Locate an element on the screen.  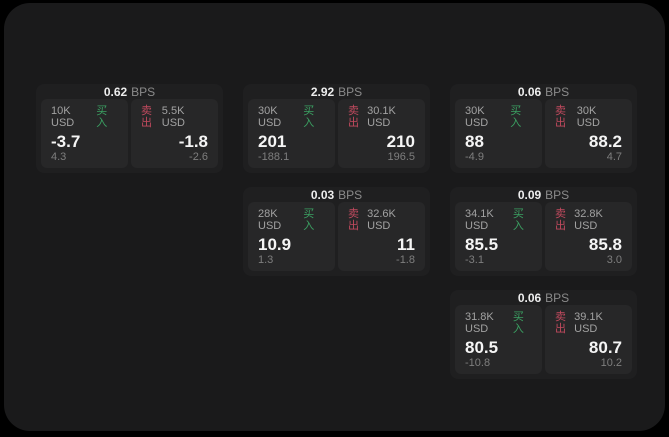
sell-panel: 卖出 39.1K USD 80.7 10.2 is located at coordinates (588, 339).